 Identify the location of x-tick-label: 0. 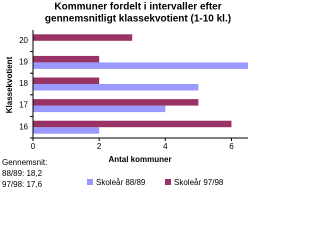
(33, 146).